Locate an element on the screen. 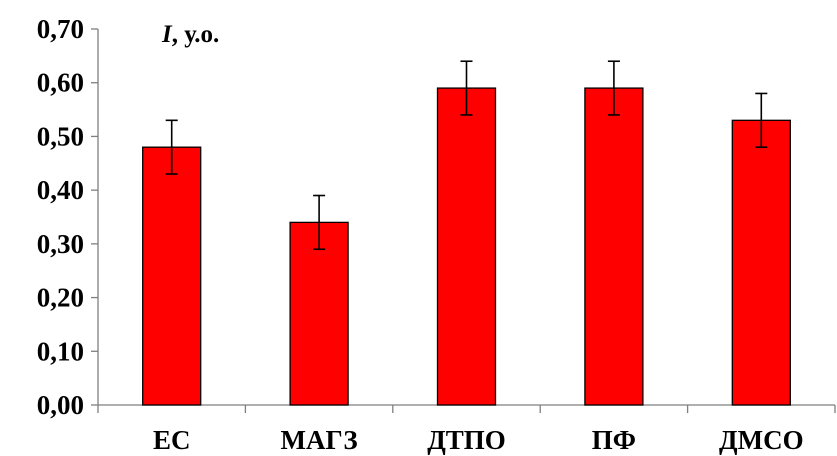 This screenshot has width=837, height=456. y-tick-label: 0,20 is located at coordinates (60, 298).